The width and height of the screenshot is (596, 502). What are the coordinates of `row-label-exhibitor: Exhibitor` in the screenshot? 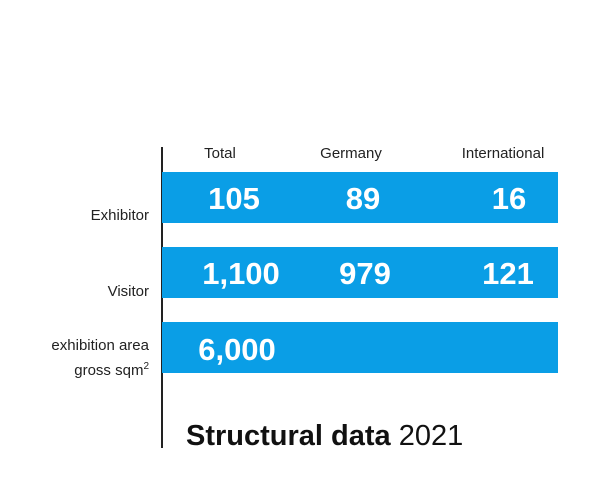 It's located at (119, 215).